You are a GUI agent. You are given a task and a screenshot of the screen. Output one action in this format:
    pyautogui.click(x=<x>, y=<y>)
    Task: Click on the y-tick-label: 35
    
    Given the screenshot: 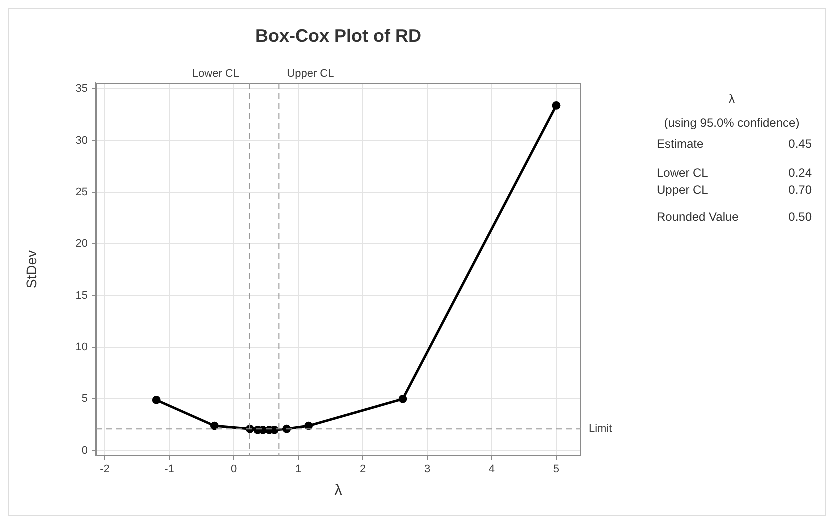 What is the action you would take?
    pyautogui.click(x=82, y=89)
    